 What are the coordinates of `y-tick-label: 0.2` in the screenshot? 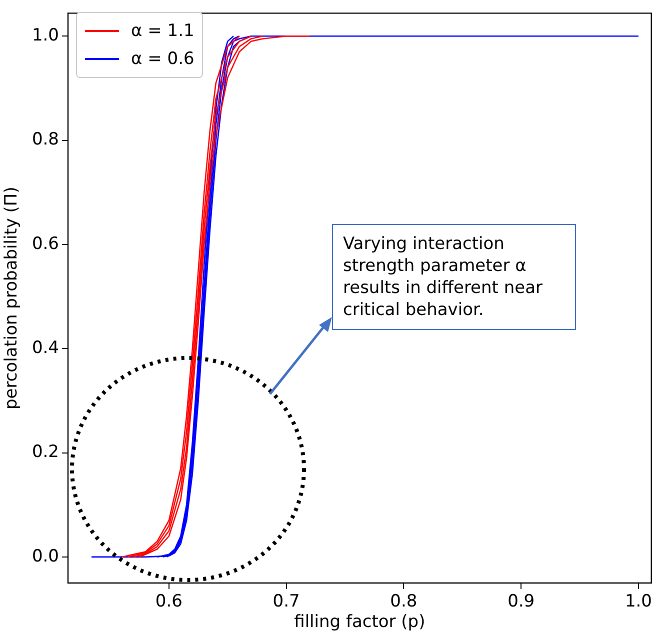 It's located at (45, 452).